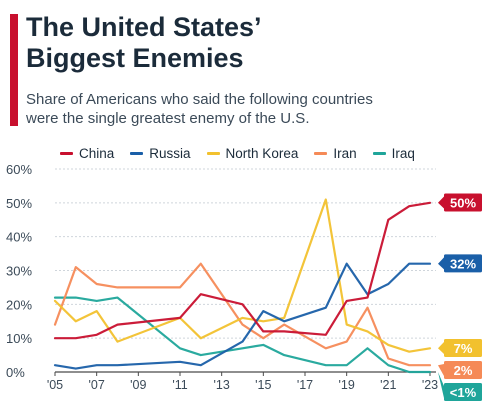 This screenshot has height=402, width=490. I want to click on x-tick-label: '05, so click(55, 385).